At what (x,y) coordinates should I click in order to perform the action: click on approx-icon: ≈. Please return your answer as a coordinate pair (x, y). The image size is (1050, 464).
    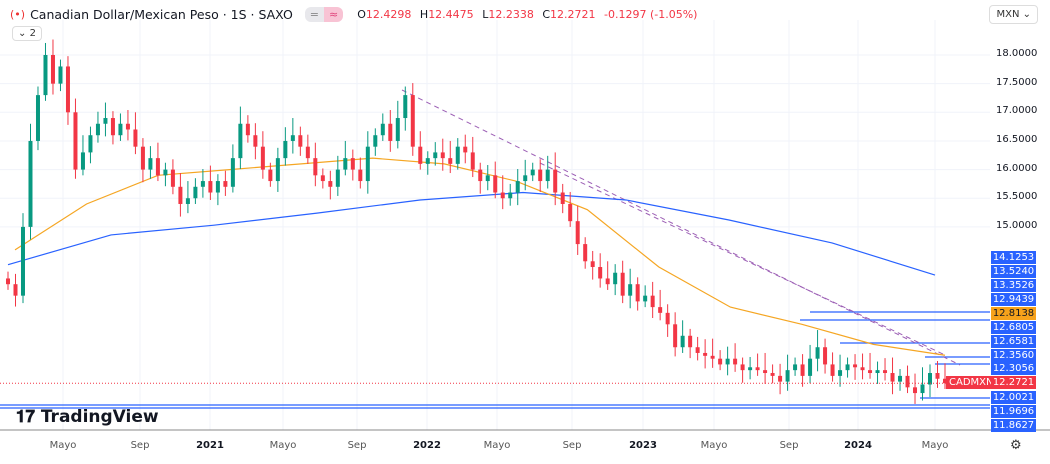
    Looking at the image, I should click on (334, 14).